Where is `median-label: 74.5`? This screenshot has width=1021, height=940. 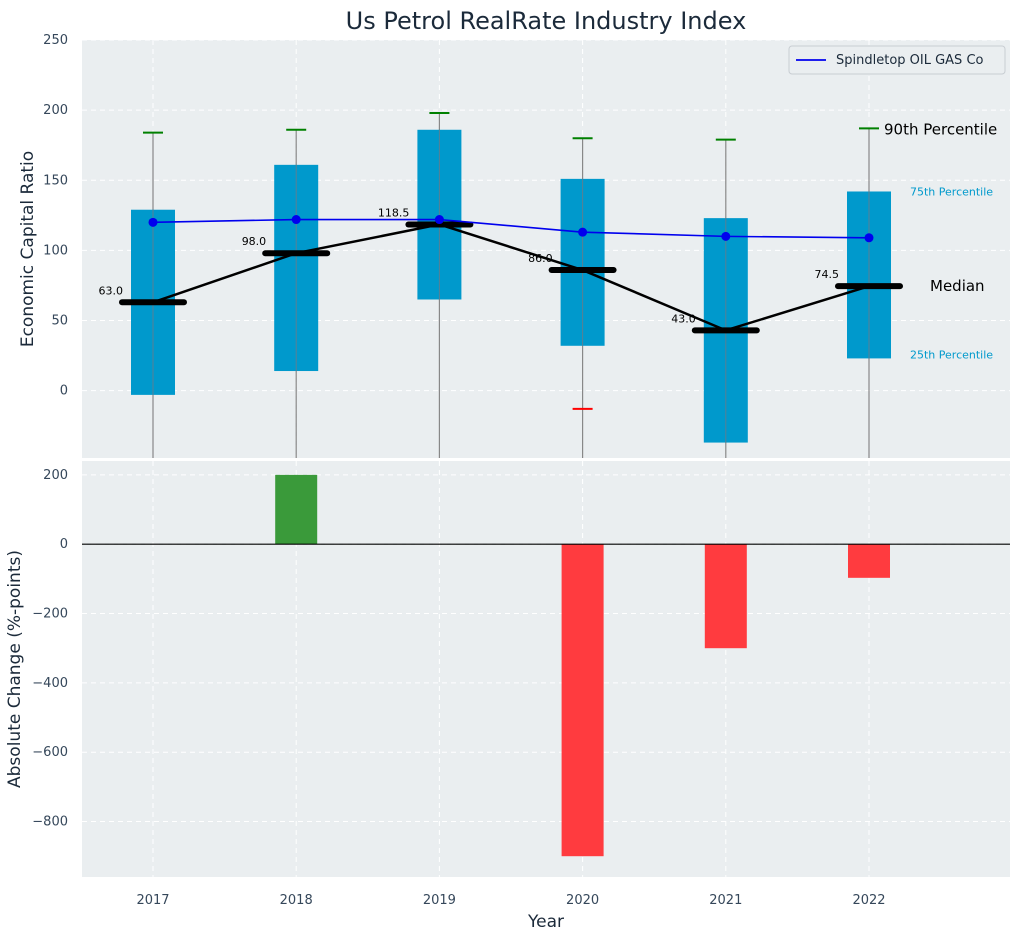
median-label: 74.5 is located at coordinates (827, 274).